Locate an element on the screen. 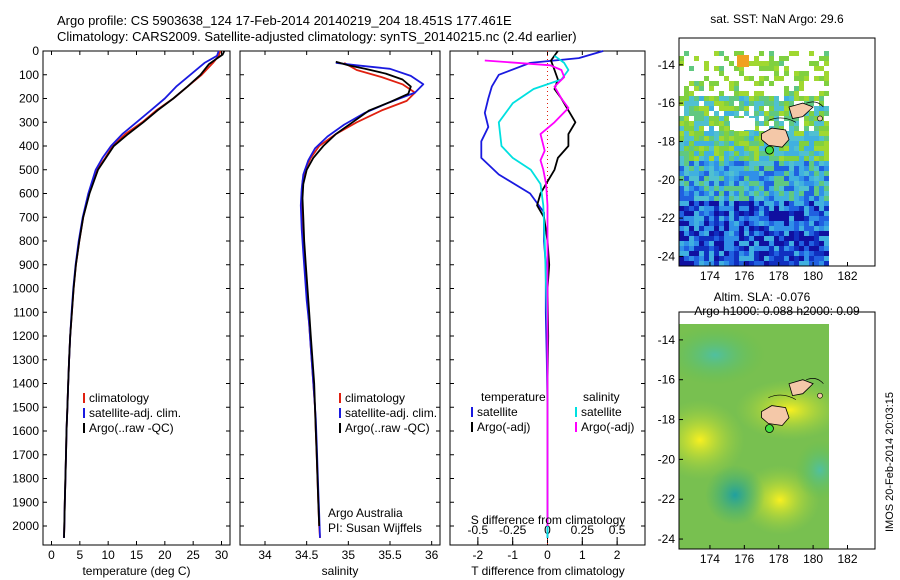 The image size is (900, 580). tdiff-axis-label: T difference from climatology is located at coordinates (548, 571).